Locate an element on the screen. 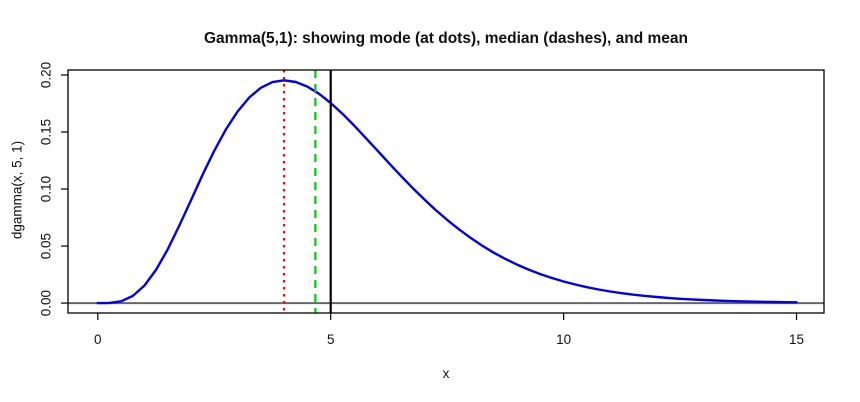 The height and width of the screenshot is (402, 860). x-axis: 0 5 10 15 is located at coordinates (449, 330).